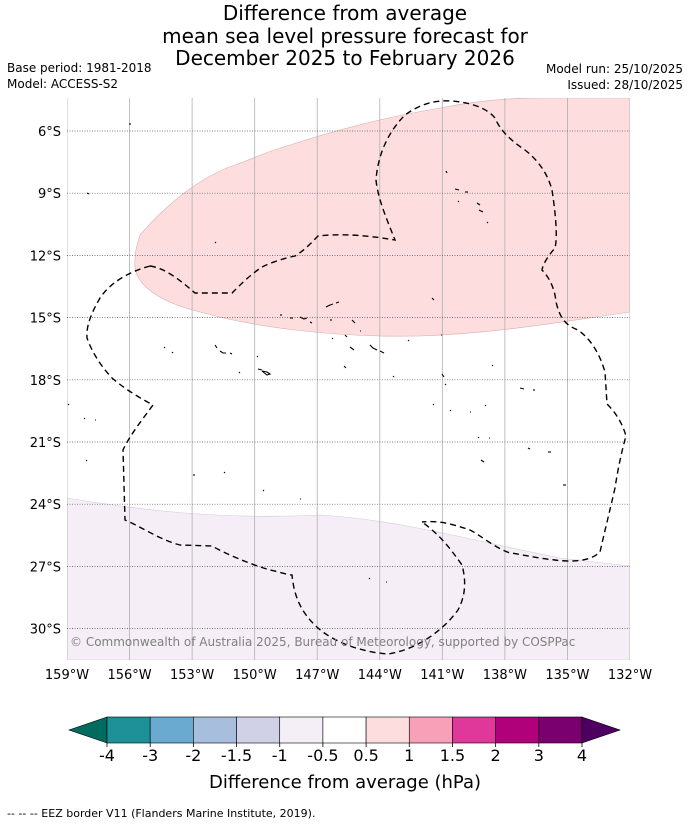  I want to click on colorbar-tick-labels: -4 -3 -2 -1.5 -1 -0.5 0.5 1 1.5 2 3 4, so click(343, 754).